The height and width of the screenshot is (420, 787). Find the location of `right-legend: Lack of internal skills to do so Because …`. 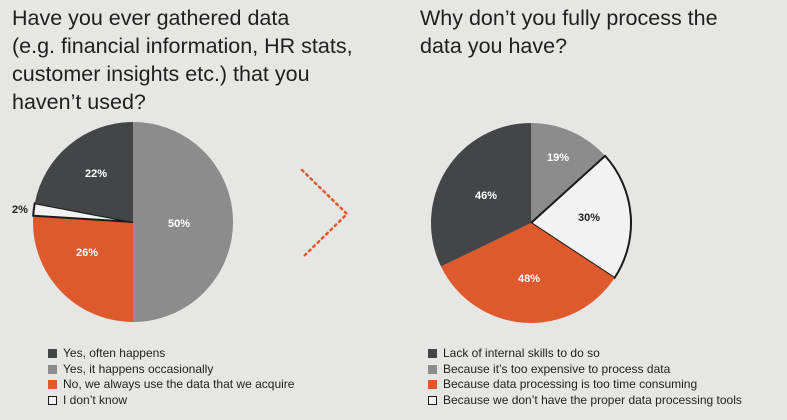

right-legend: Lack of internal skills to do so Because … is located at coordinates (585, 377).